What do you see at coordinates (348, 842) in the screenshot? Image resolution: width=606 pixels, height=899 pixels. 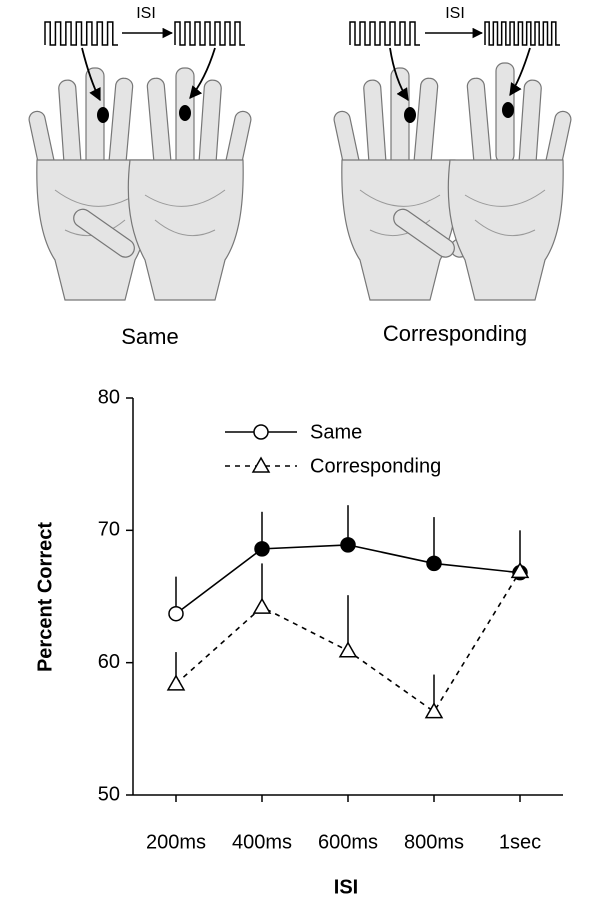 I see `x-tick-label: 600ms` at bounding box center [348, 842].